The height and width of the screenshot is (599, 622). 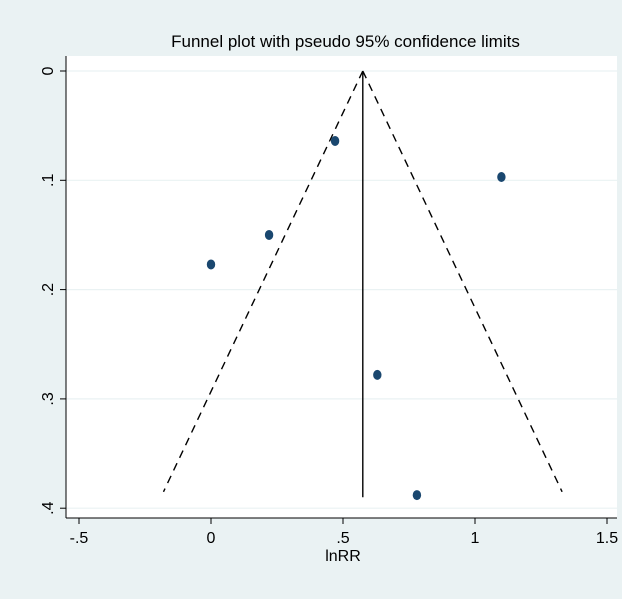 I want to click on y-tick-label: .4, so click(x=48, y=507).